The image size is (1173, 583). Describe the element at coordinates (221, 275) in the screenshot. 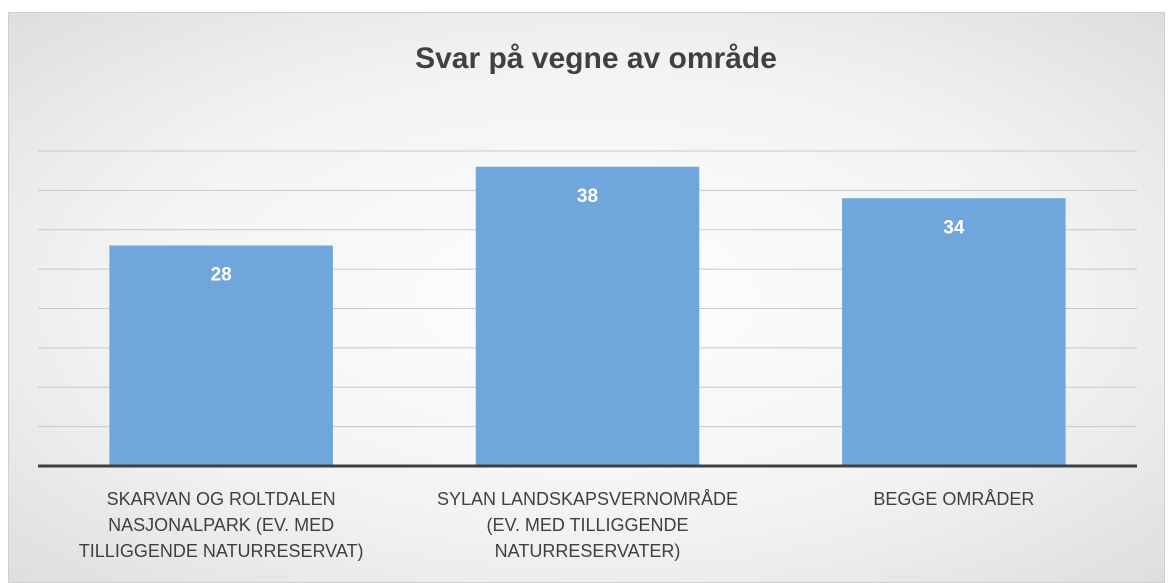

I see `data-label: 28` at that location.